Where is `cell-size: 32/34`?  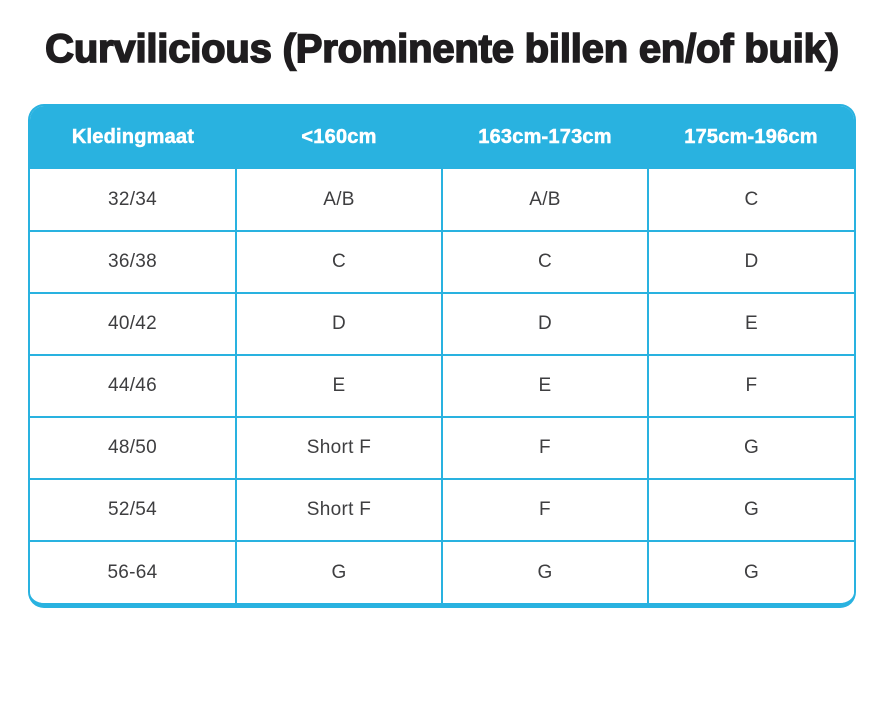 cell-size: 32/34 is located at coordinates (133, 200).